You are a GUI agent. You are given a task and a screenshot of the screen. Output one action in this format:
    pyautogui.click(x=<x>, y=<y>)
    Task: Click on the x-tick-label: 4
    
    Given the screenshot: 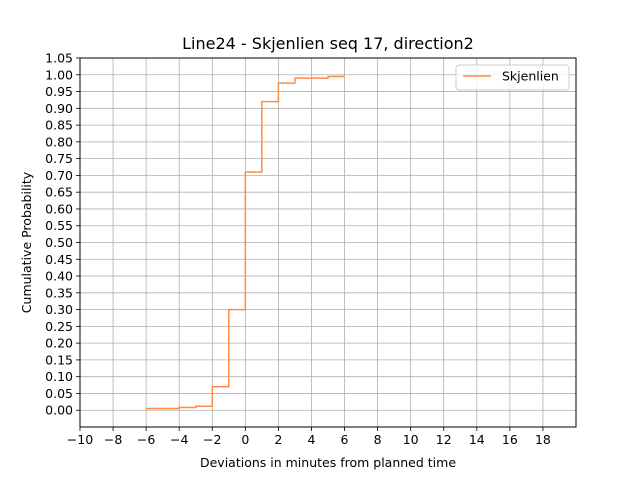 What is the action you would take?
    pyautogui.click(x=311, y=439)
    